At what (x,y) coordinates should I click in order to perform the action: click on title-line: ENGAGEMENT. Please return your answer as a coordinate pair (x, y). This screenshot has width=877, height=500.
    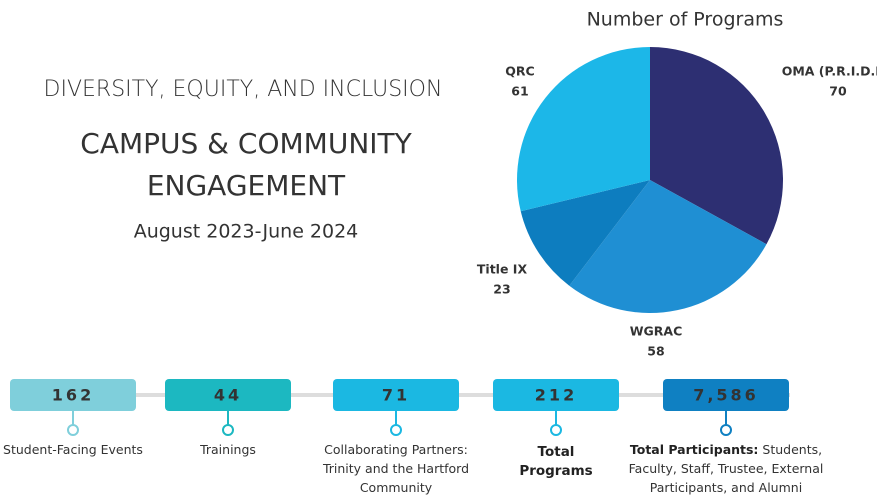
    Looking at the image, I should click on (246, 185).